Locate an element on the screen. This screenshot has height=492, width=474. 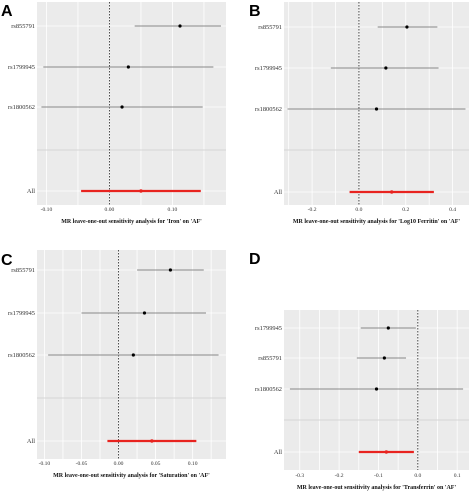
x-tick-label: 0.2 is located at coordinates (405, 210).